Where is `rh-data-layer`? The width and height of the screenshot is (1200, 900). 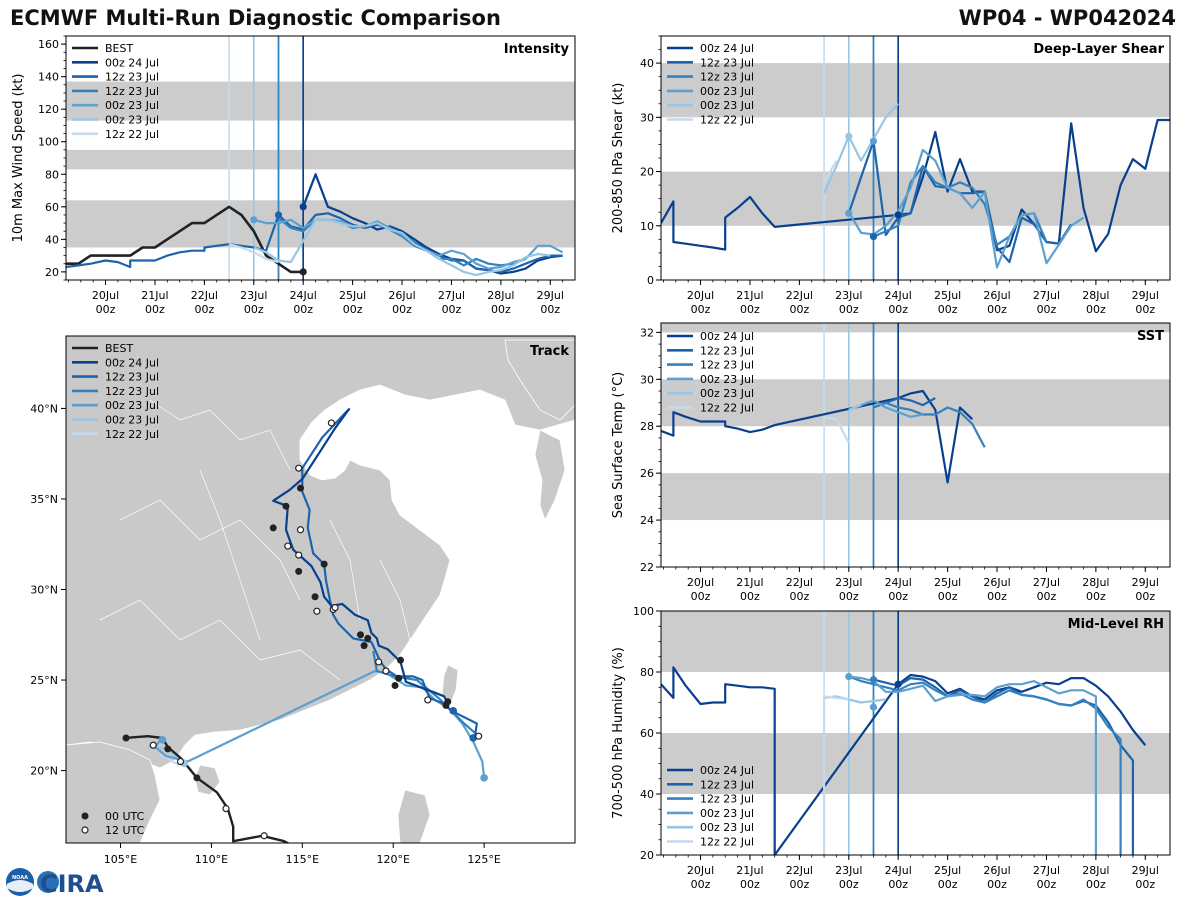
rh-data-layer is located at coordinates (904, 733).